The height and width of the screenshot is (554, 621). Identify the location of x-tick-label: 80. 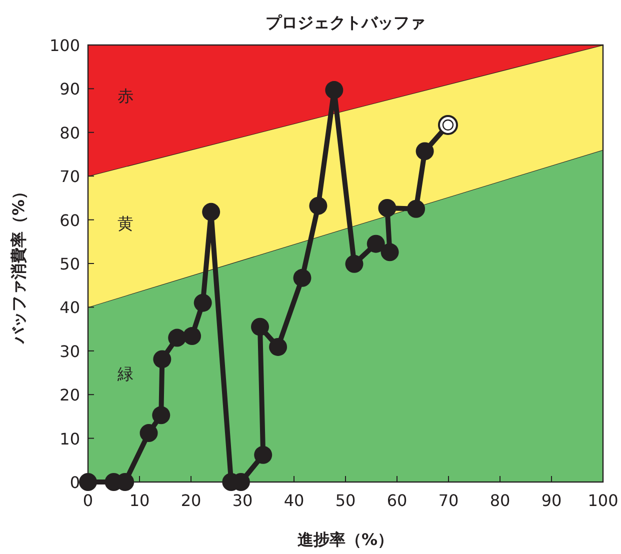
(500, 500).